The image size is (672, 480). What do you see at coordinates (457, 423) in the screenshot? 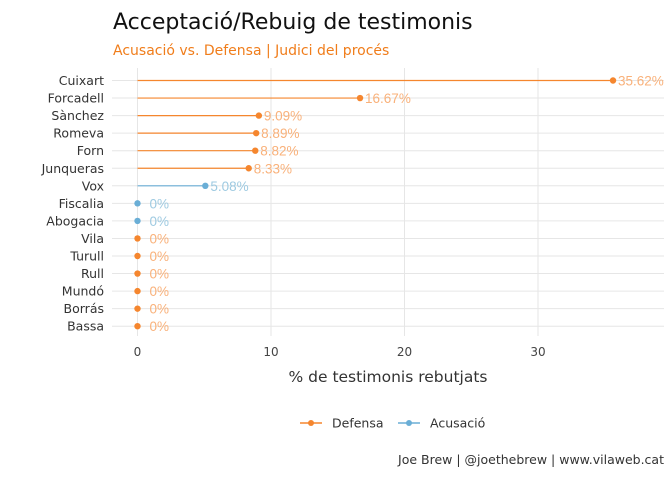
I see `legend-label: Acusació` at bounding box center [457, 423].